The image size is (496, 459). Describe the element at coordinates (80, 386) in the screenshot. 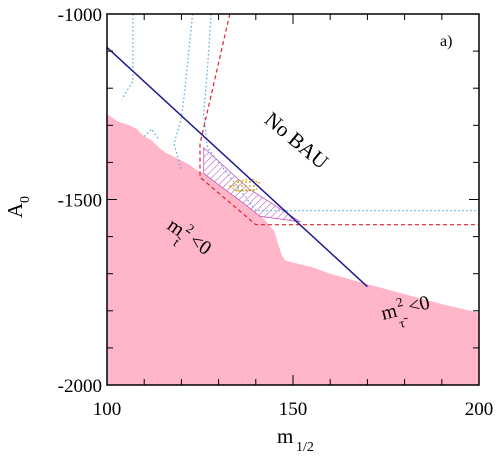

I see `y-tick-label: -2000` at that location.